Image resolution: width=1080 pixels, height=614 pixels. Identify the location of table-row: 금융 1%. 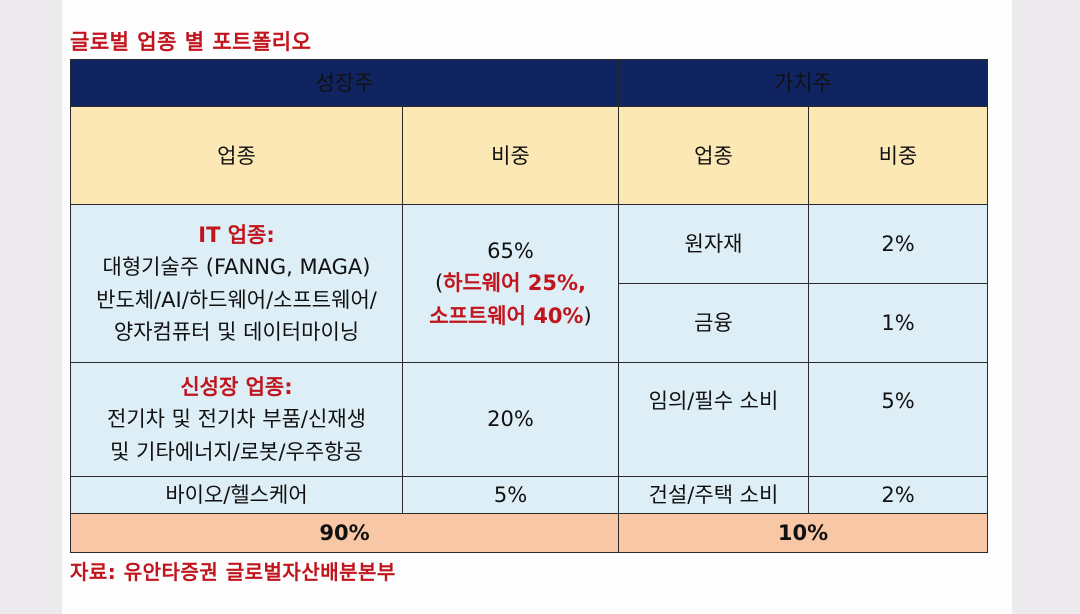
(529, 323).